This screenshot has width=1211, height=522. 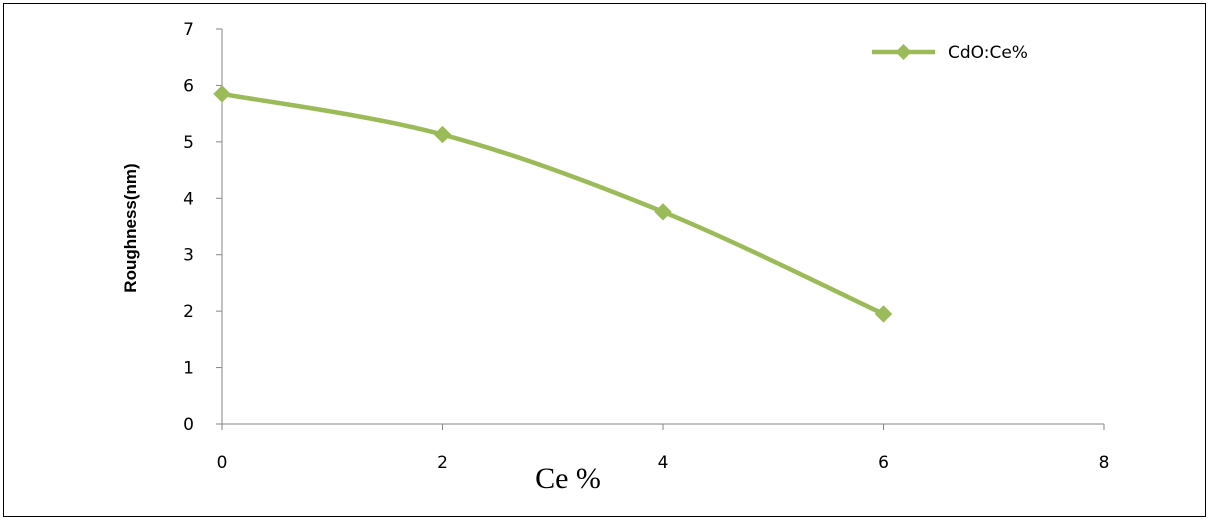 What do you see at coordinates (130, 227) in the screenshot?
I see `y-axis-title: Roughness(nm)` at bounding box center [130, 227].